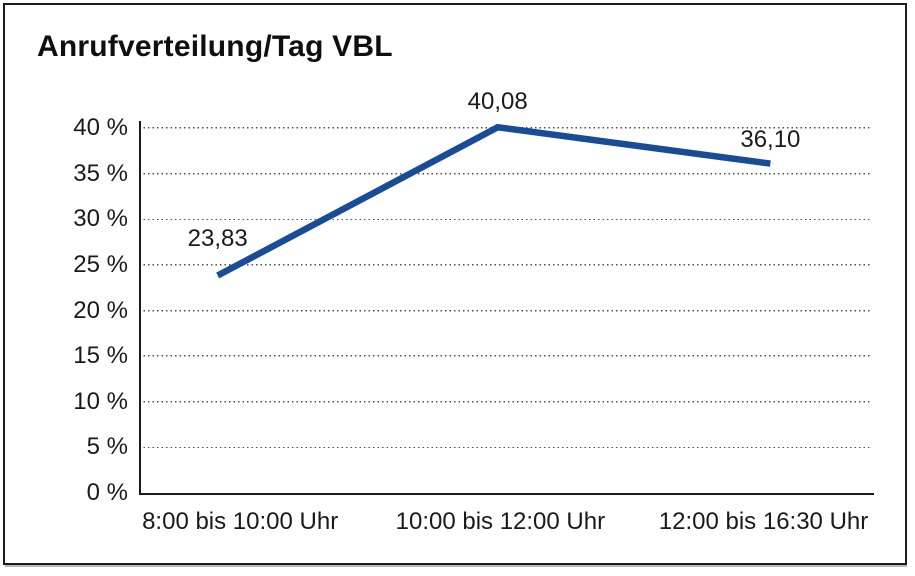 The width and height of the screenshot is (915, 576). Describe the element at coordinates (500, 521) in the screenshot. I see `x-axis-category-label: 10:00 bis 12:00 Uhr` at that location.